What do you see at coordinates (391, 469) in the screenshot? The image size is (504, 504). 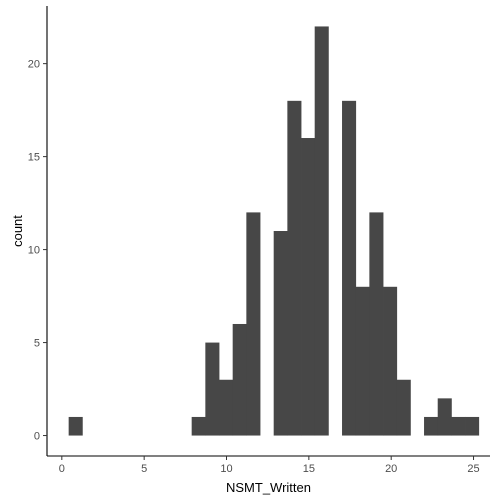 I see `x-tick-label: 20` at bounding box center [391, 469].